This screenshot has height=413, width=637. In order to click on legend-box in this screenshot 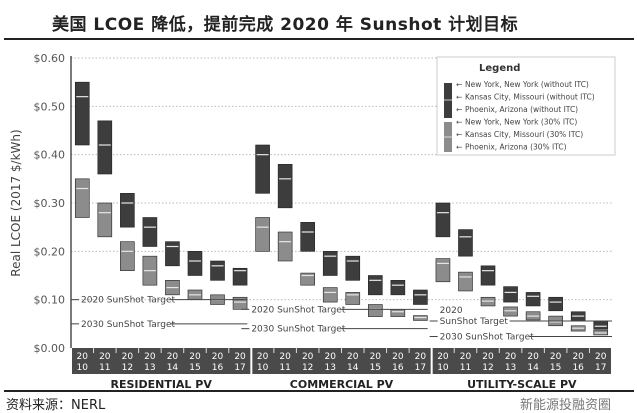, I will do `click(526, 106)`.